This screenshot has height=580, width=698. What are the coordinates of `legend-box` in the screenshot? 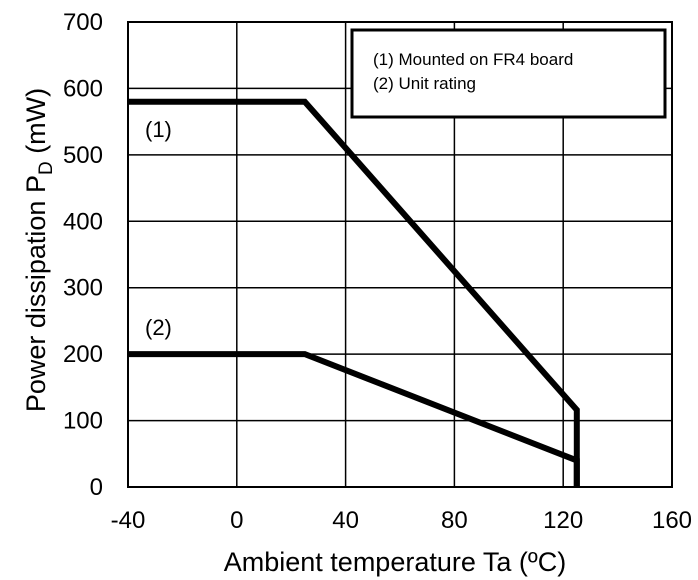 It's located at (508, 73).